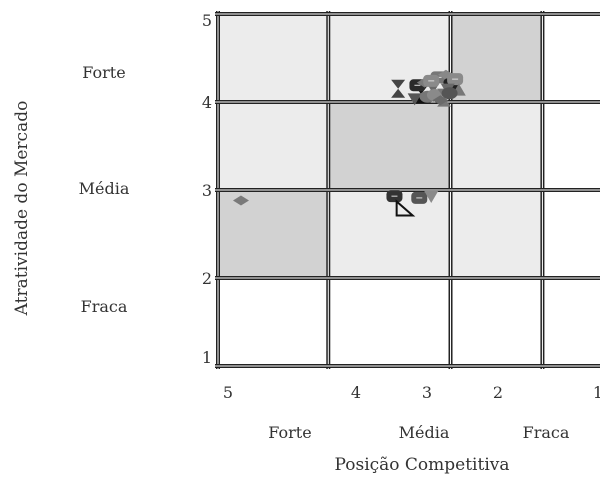  What do you see at coordinates (421, 465) in the screenshot?
I see `x-axis-title: Posição Competitiva` at bounding box center [421, 465].